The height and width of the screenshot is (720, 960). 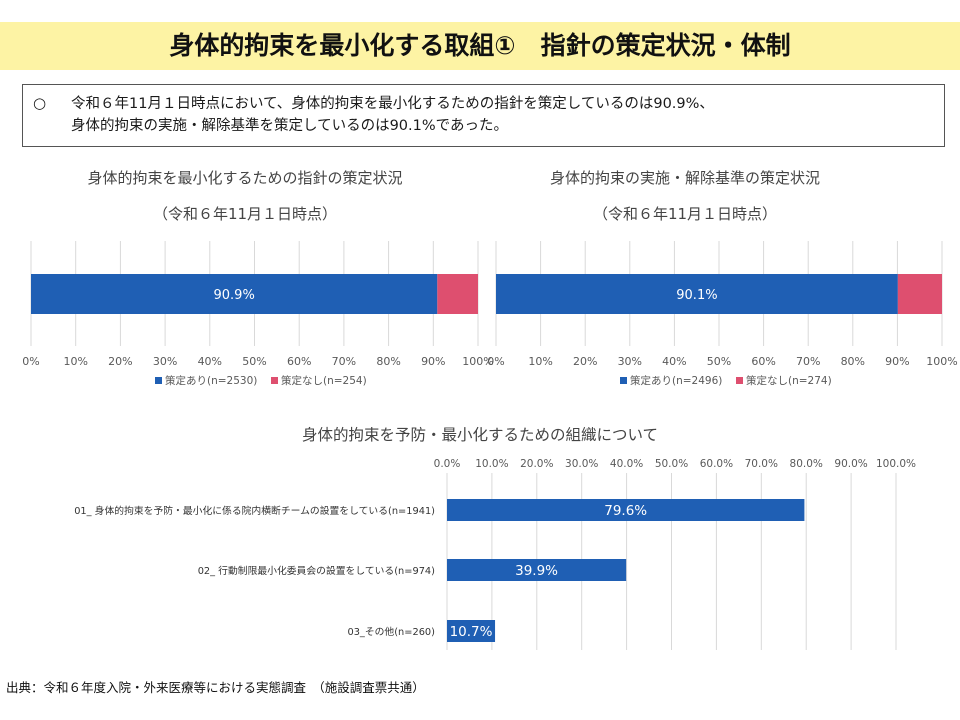 What do you see at coordinates (447, 464) in the screenshot?
I see `chart3-tick-label: 0.0%` at bounding box center [447, 464].